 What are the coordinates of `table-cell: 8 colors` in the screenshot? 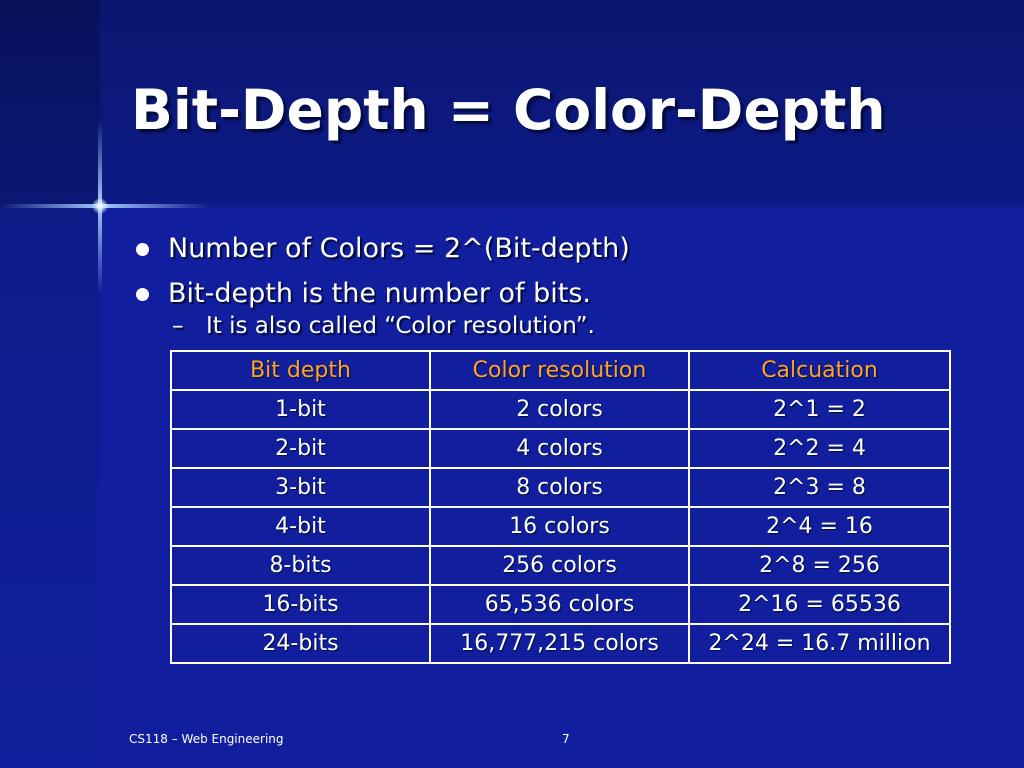 It's located at (559, 487).